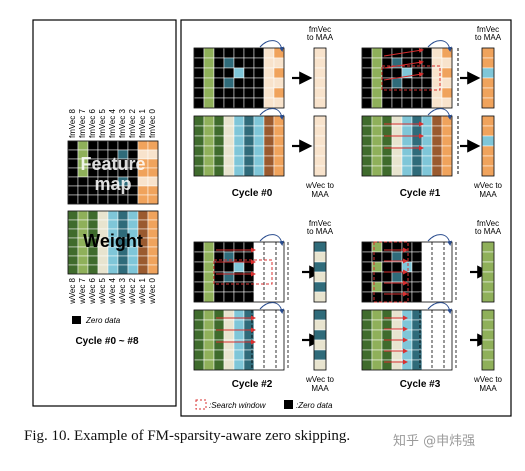 Image resolution: width=525 pixels, height=471 pixels. What do you see at coordinates (152, 290) in the screenshot?
I see `w-vec-label: wVec 0` at bounding box center [152, 290].